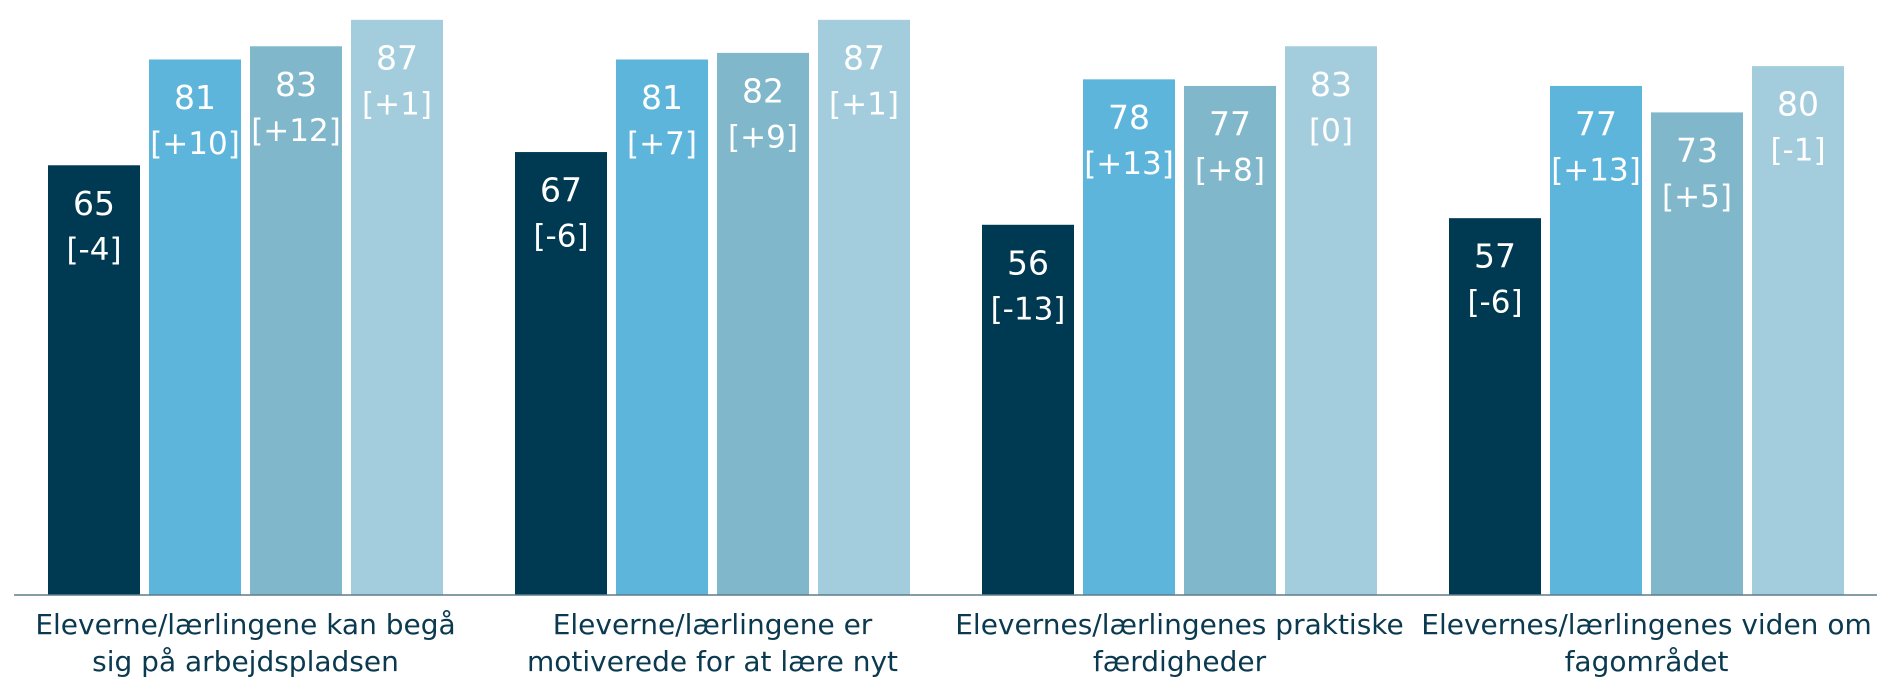 The image size is (1877, 680). What do you see at coordinates (1129, 117) in the screenshot?
I see `value-label: 78` at bounding box center [1129, 117].